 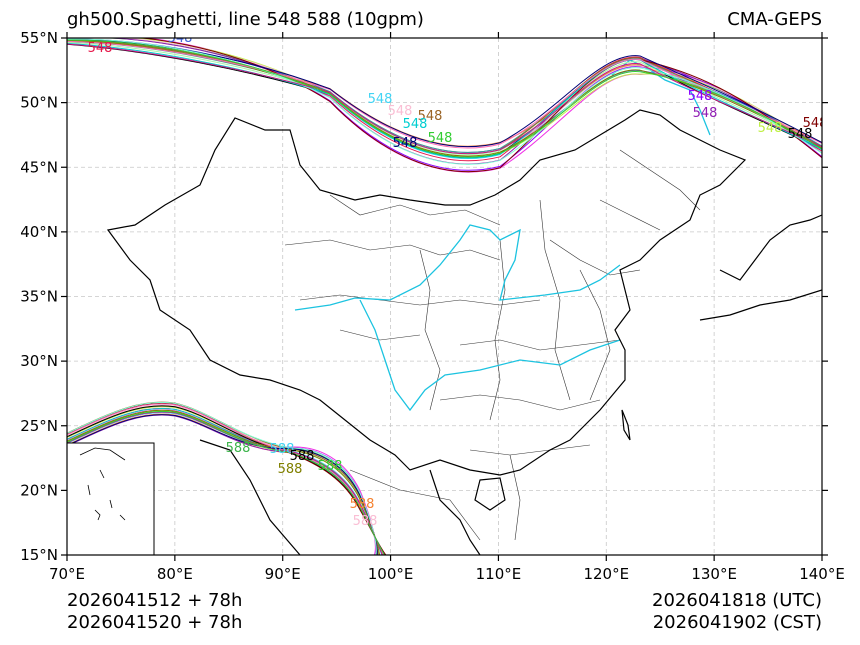 What do you see at coordinates (737, 622) in the screenshot?
I see `valid-cst: 2026041902 (CST)` at bounding box center [737, 622].